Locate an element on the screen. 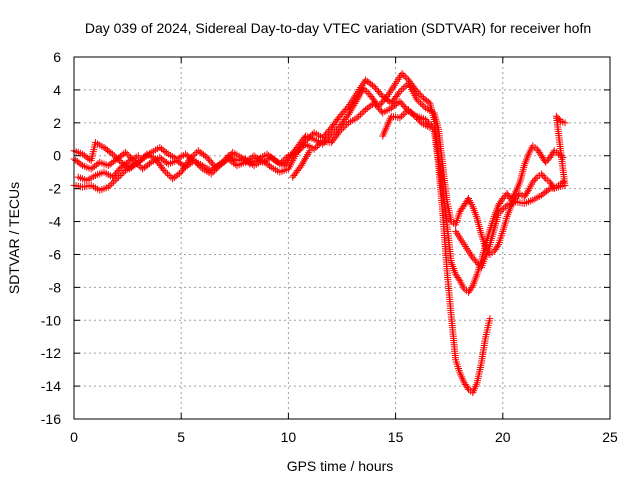  x-tick-label: 10 is located at coordinates (289, 437).